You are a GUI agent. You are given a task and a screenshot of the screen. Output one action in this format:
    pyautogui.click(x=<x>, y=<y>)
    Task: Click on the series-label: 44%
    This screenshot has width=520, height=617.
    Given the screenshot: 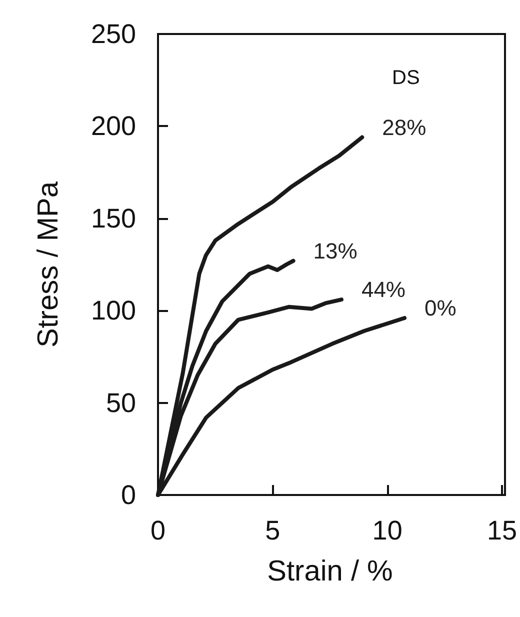 What is the action you would take?
    pyautogui.click(x=383, y=289)
    